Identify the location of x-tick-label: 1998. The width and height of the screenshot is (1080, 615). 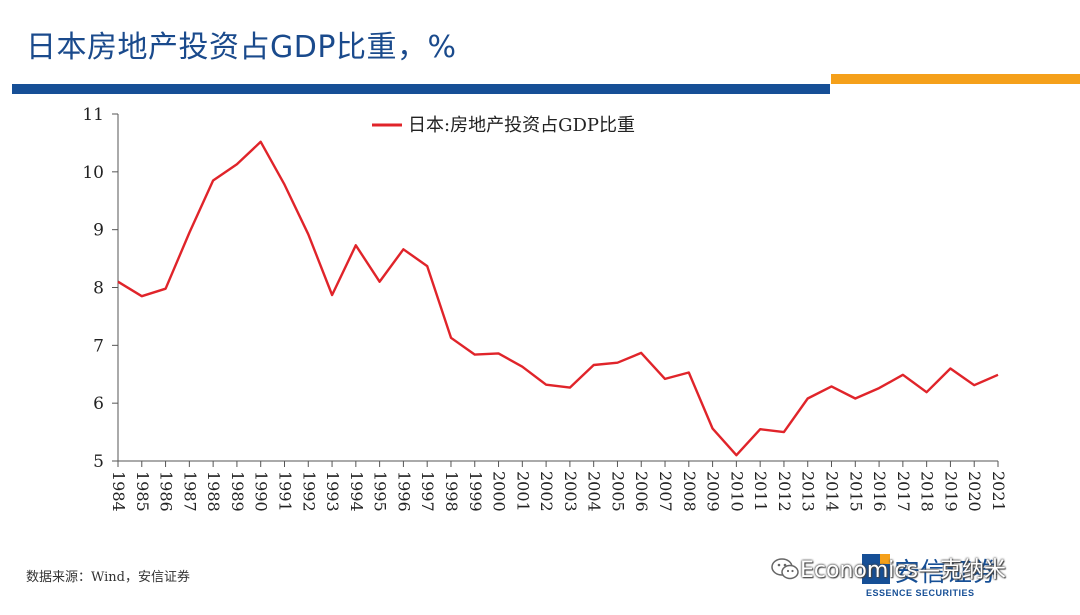
(451, 491).